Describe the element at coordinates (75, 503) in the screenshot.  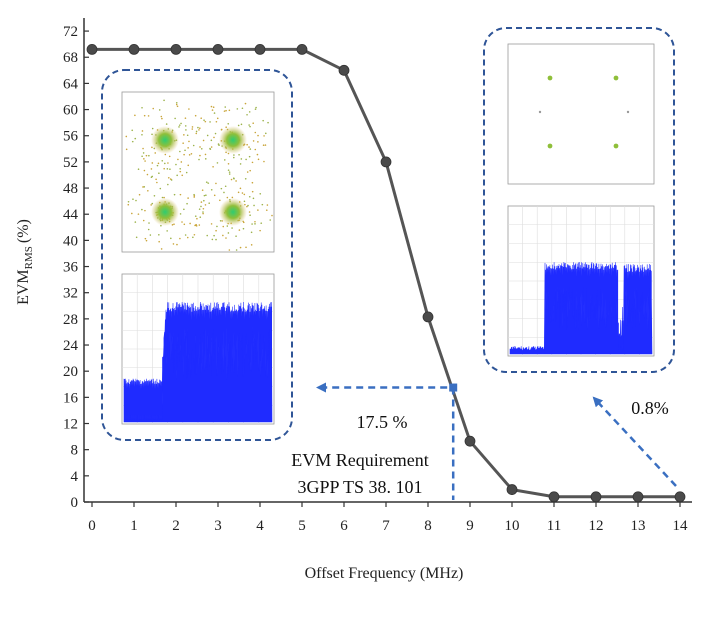
I see `y-tick-label: 0` at that location.